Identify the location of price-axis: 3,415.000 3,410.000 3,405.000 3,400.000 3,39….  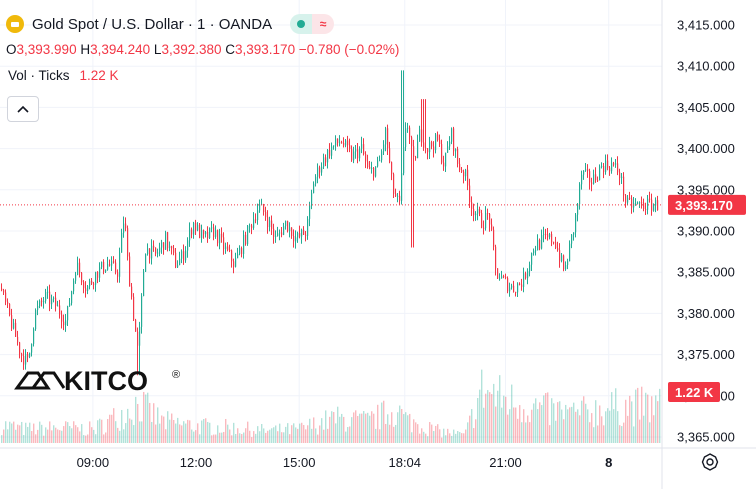
(703, 244).